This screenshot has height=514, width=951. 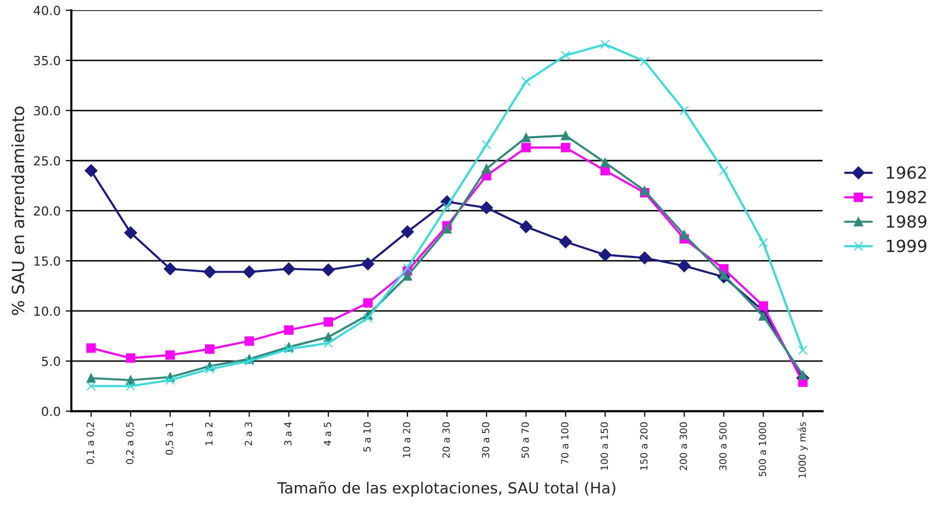 I want to click on x-tick-label: 1 a 2, so click(x=209, y=434).